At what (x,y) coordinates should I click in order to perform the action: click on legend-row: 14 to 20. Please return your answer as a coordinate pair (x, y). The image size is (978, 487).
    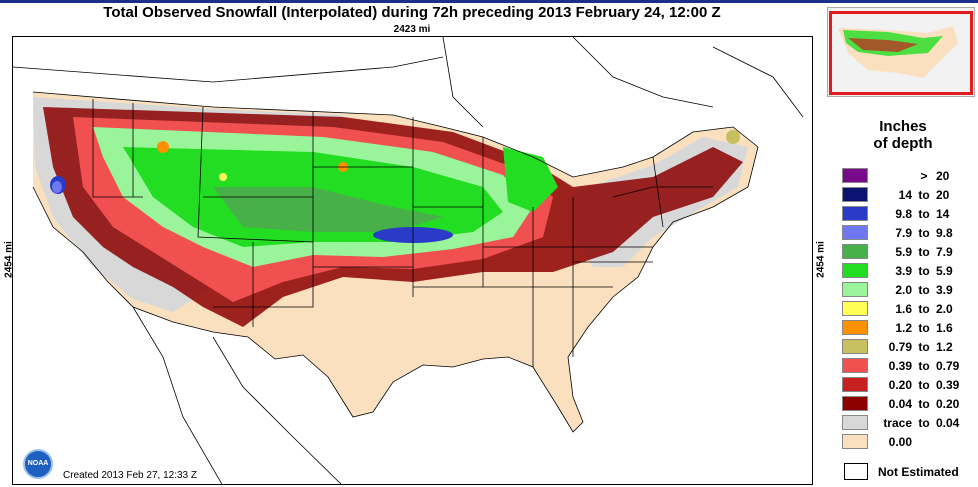
    Looking at the image, I should click on (909, 195).